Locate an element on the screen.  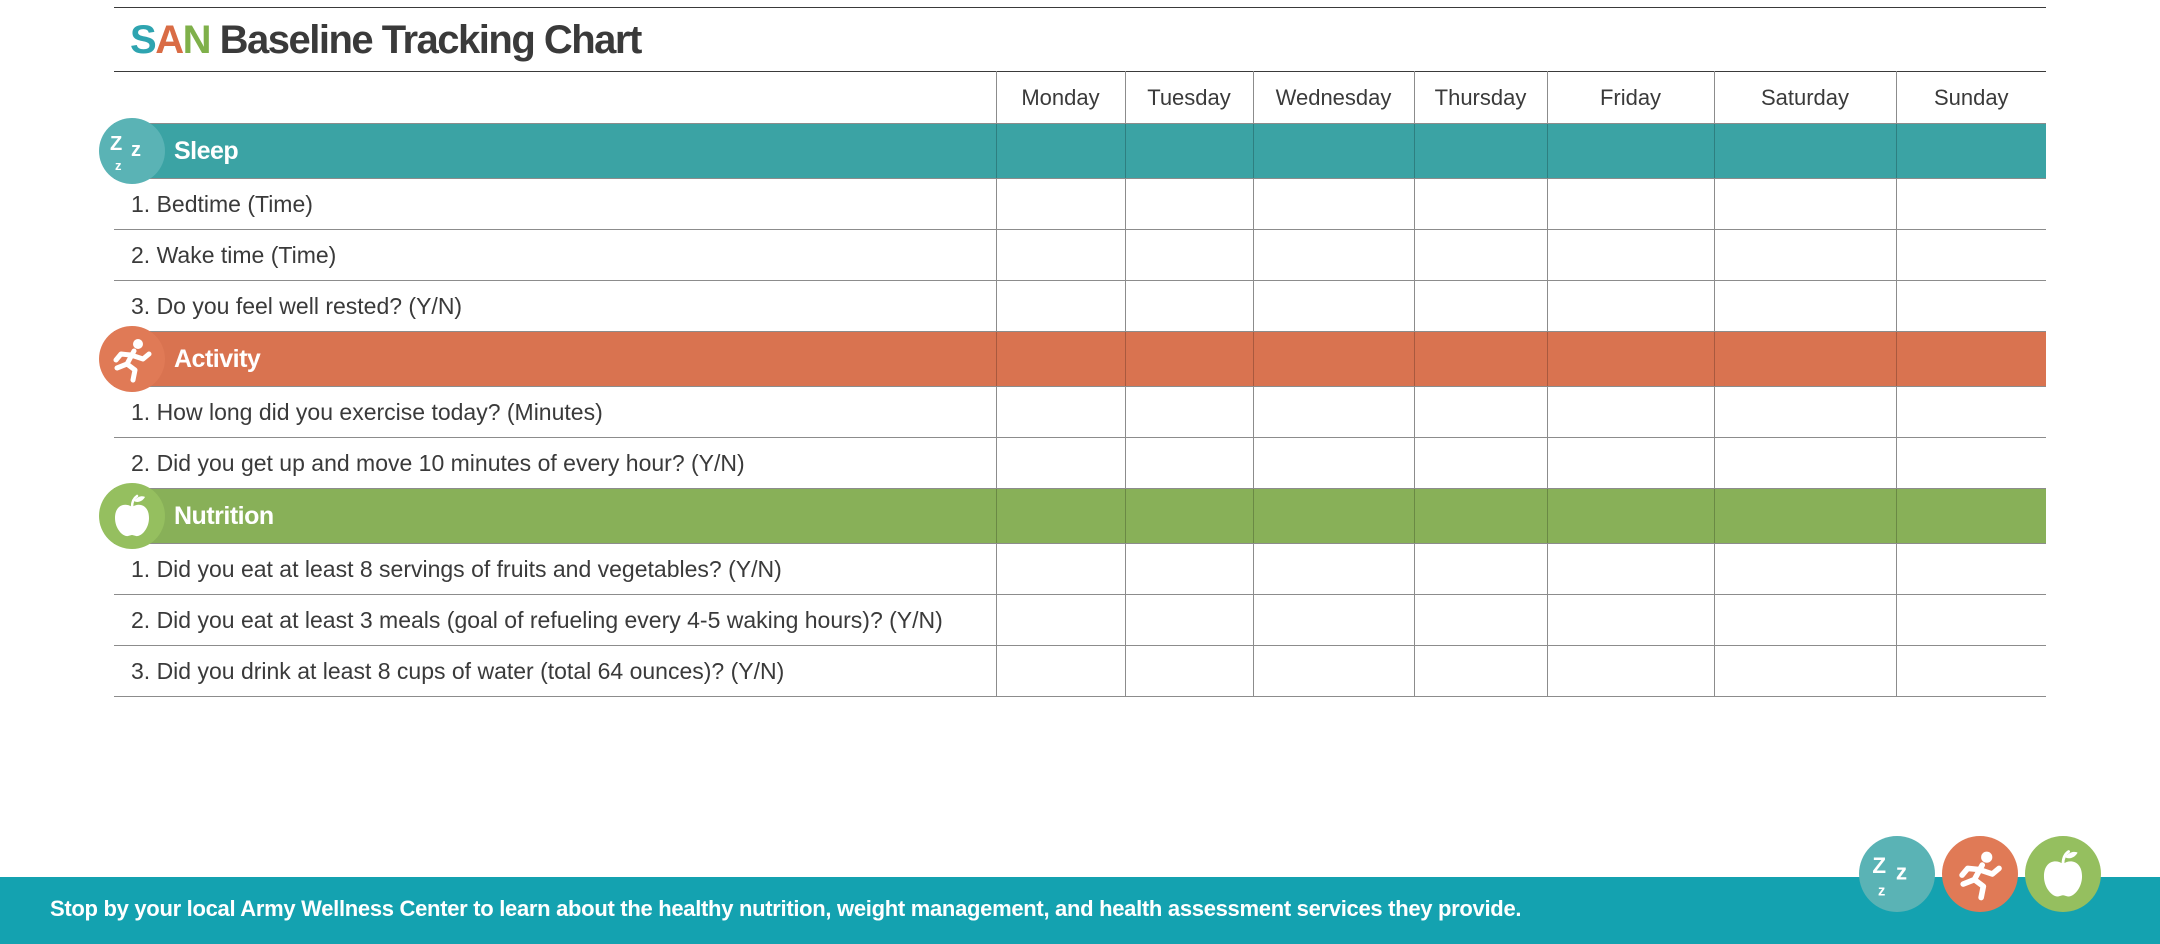
svg-text: Z is located at coordinates (116, 144).